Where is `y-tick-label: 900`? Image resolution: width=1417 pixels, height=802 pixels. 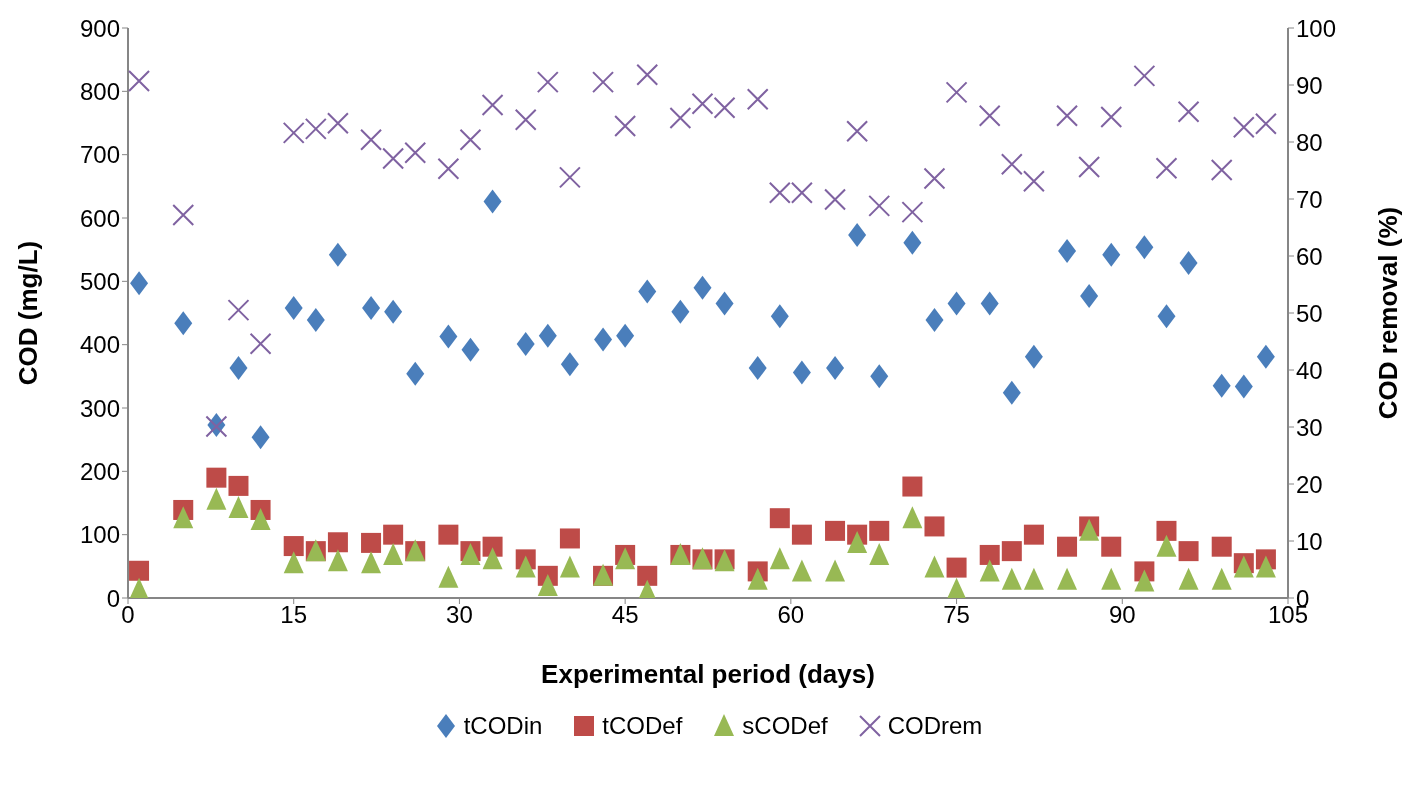
y-tick-label: 900 is located at coordinates (99, 28).